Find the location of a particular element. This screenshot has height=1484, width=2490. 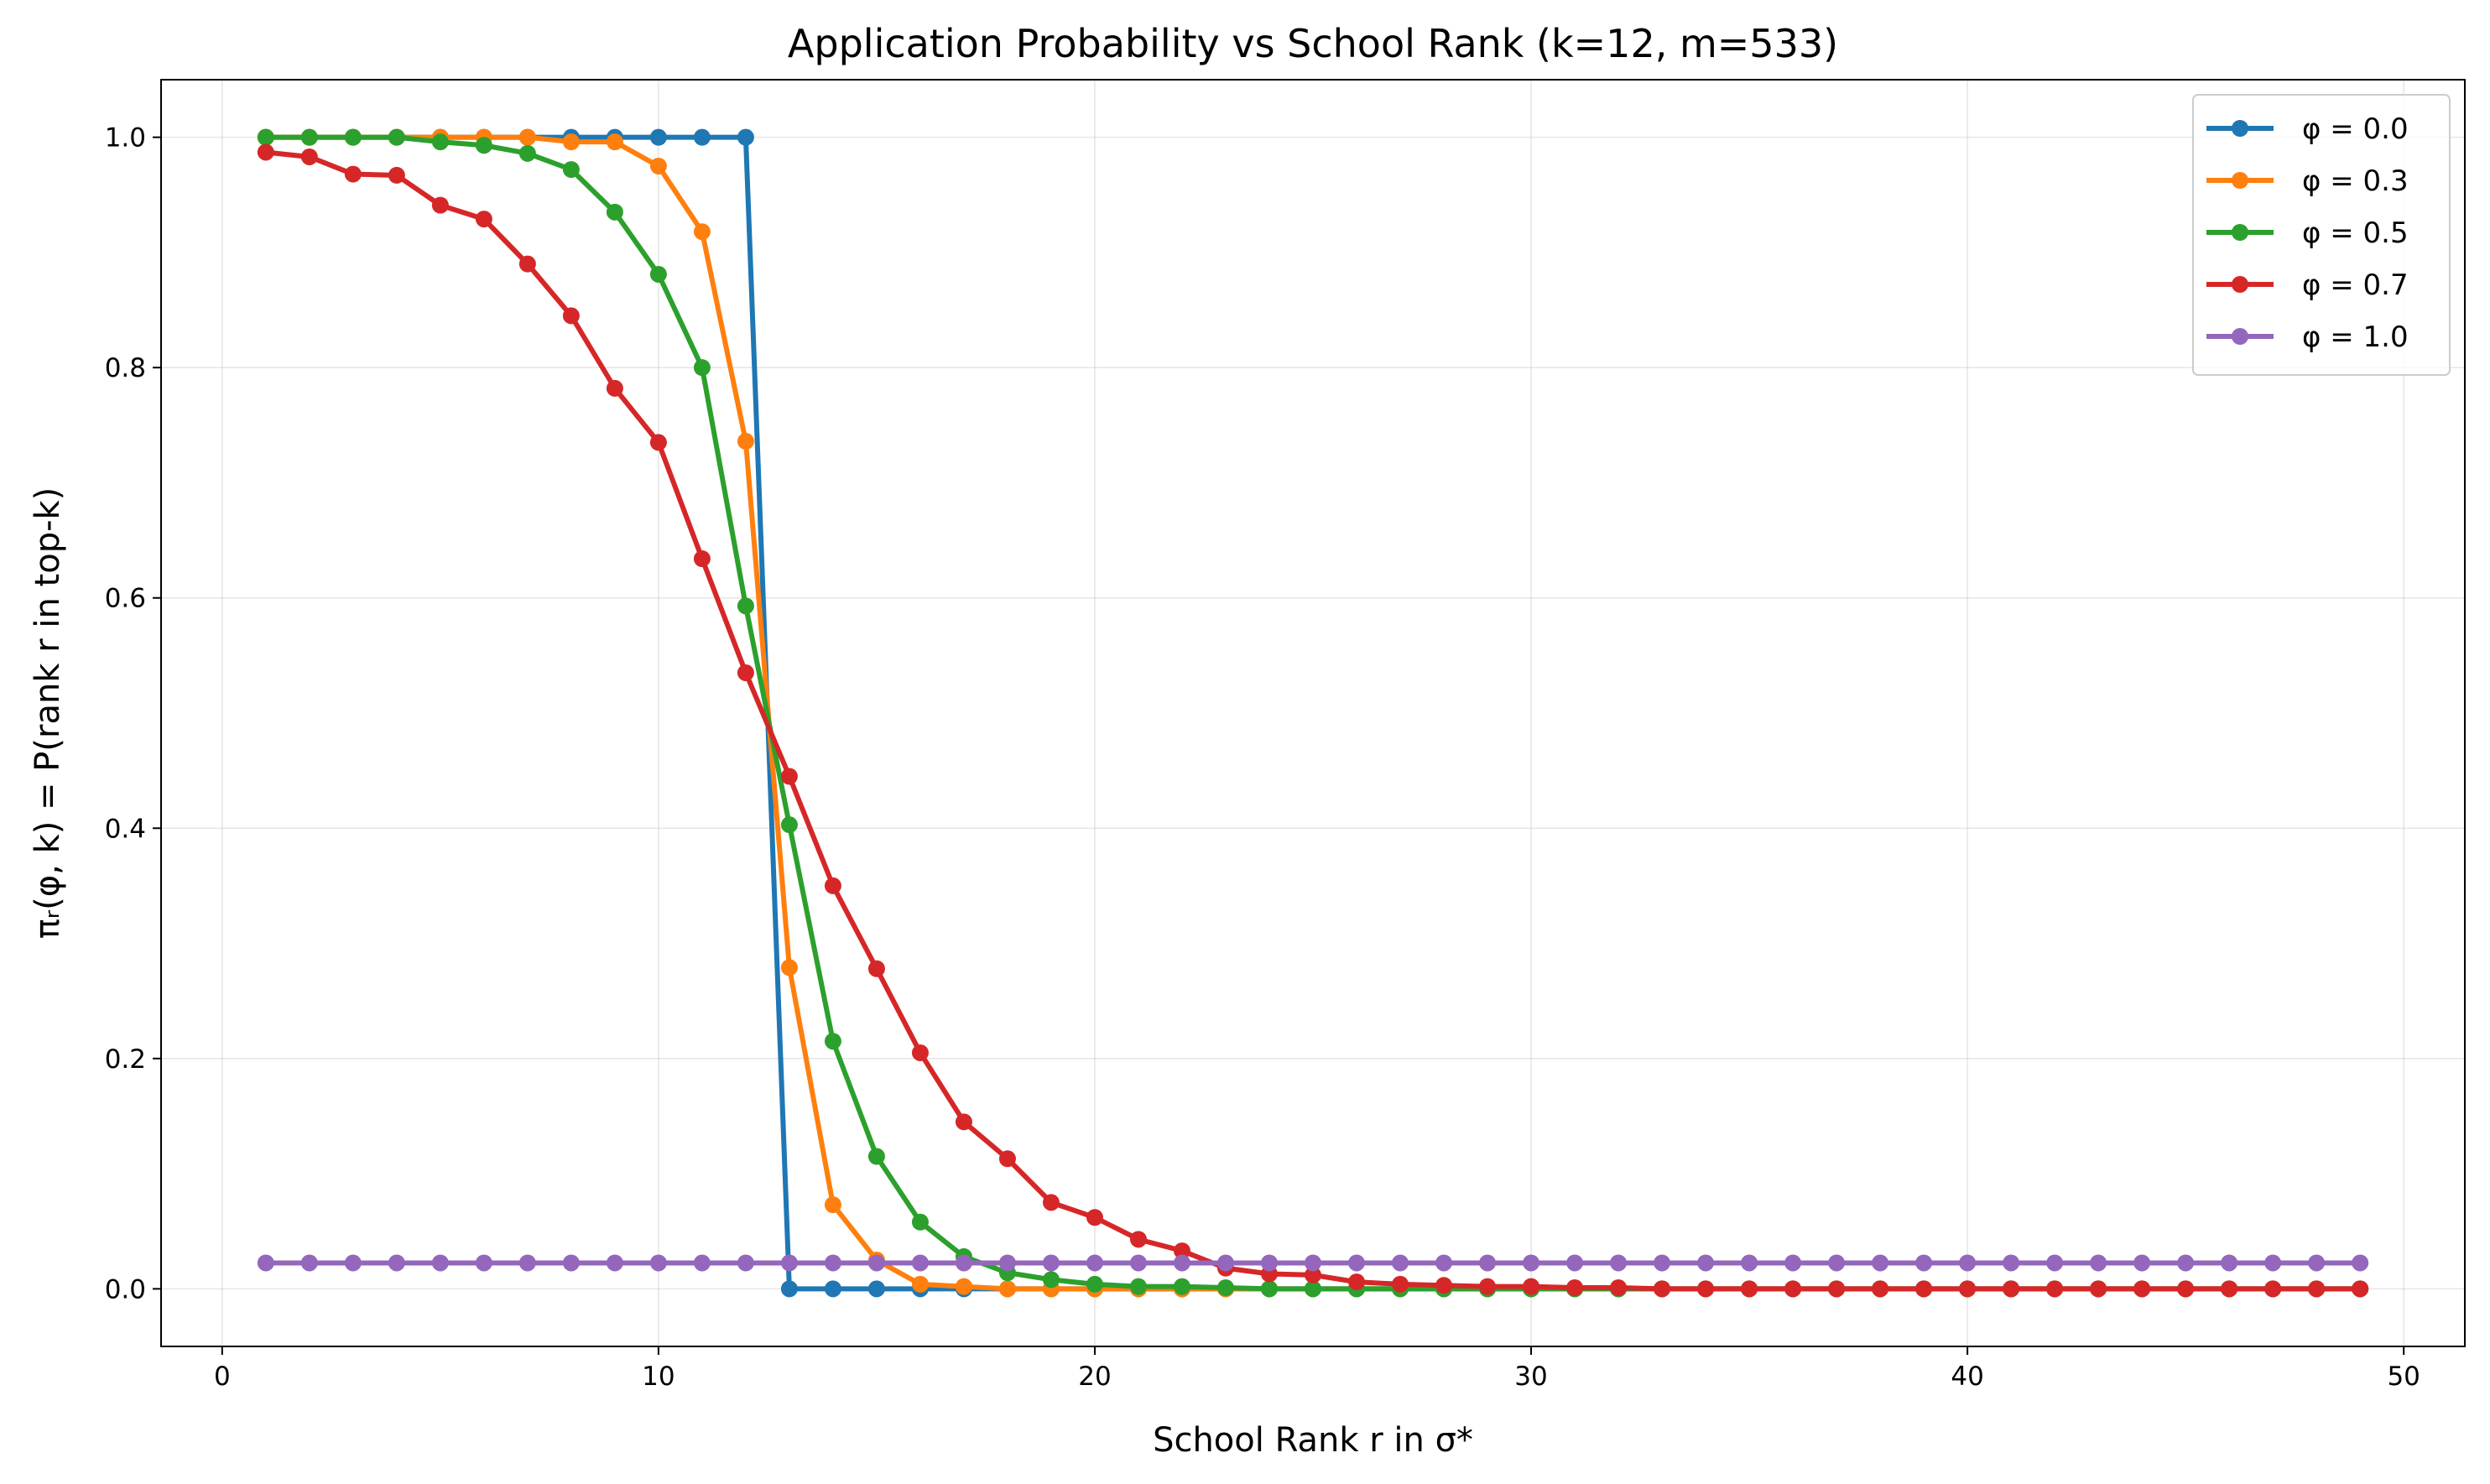

x-tick-label: 50 is located at coordinates (2403, 1377).